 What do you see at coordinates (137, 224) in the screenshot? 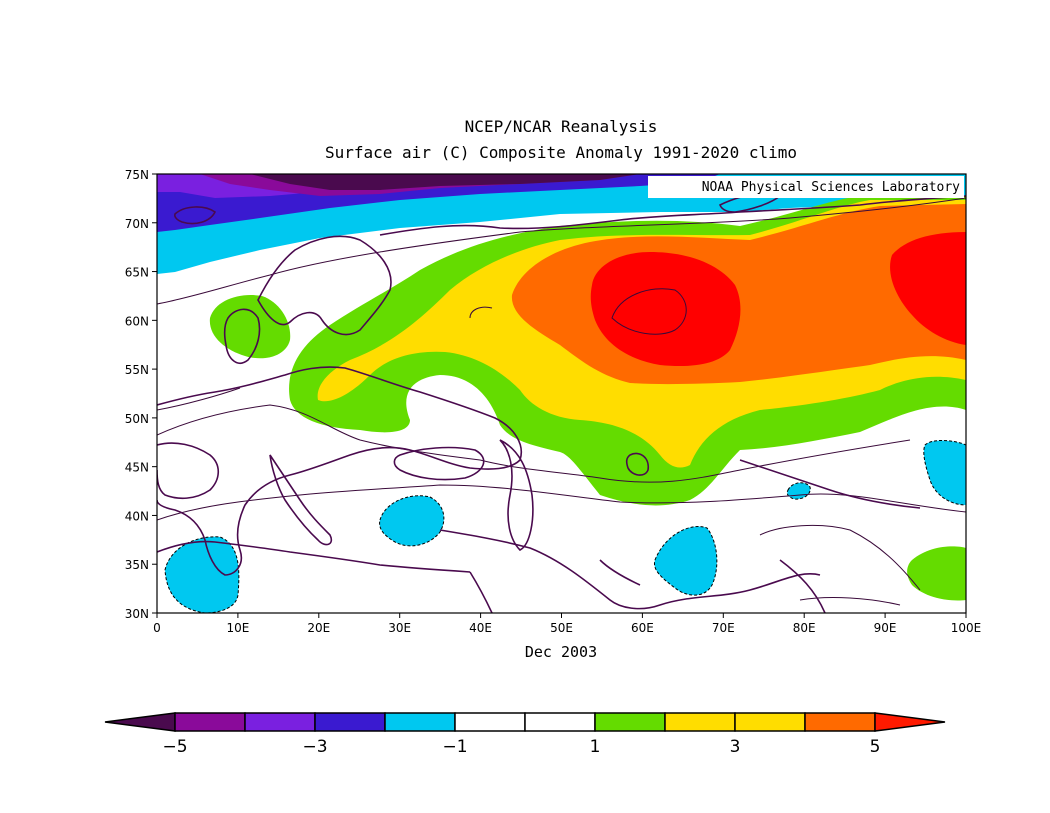
I see `lat-label: 70N` at bounding box center [137, 224].